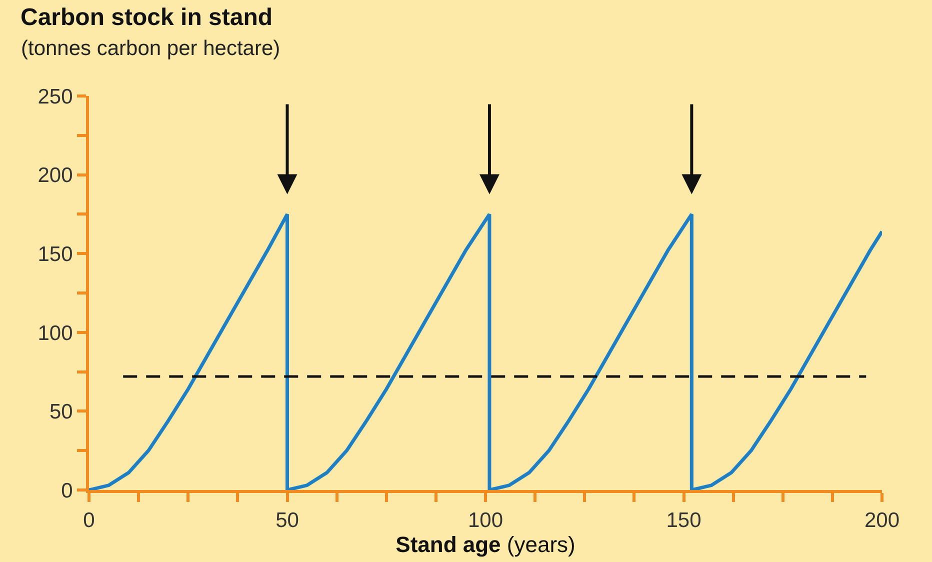 This screenshot has width=932, height=562. I want to click on y-tick-label: 150, so click(55, 254).